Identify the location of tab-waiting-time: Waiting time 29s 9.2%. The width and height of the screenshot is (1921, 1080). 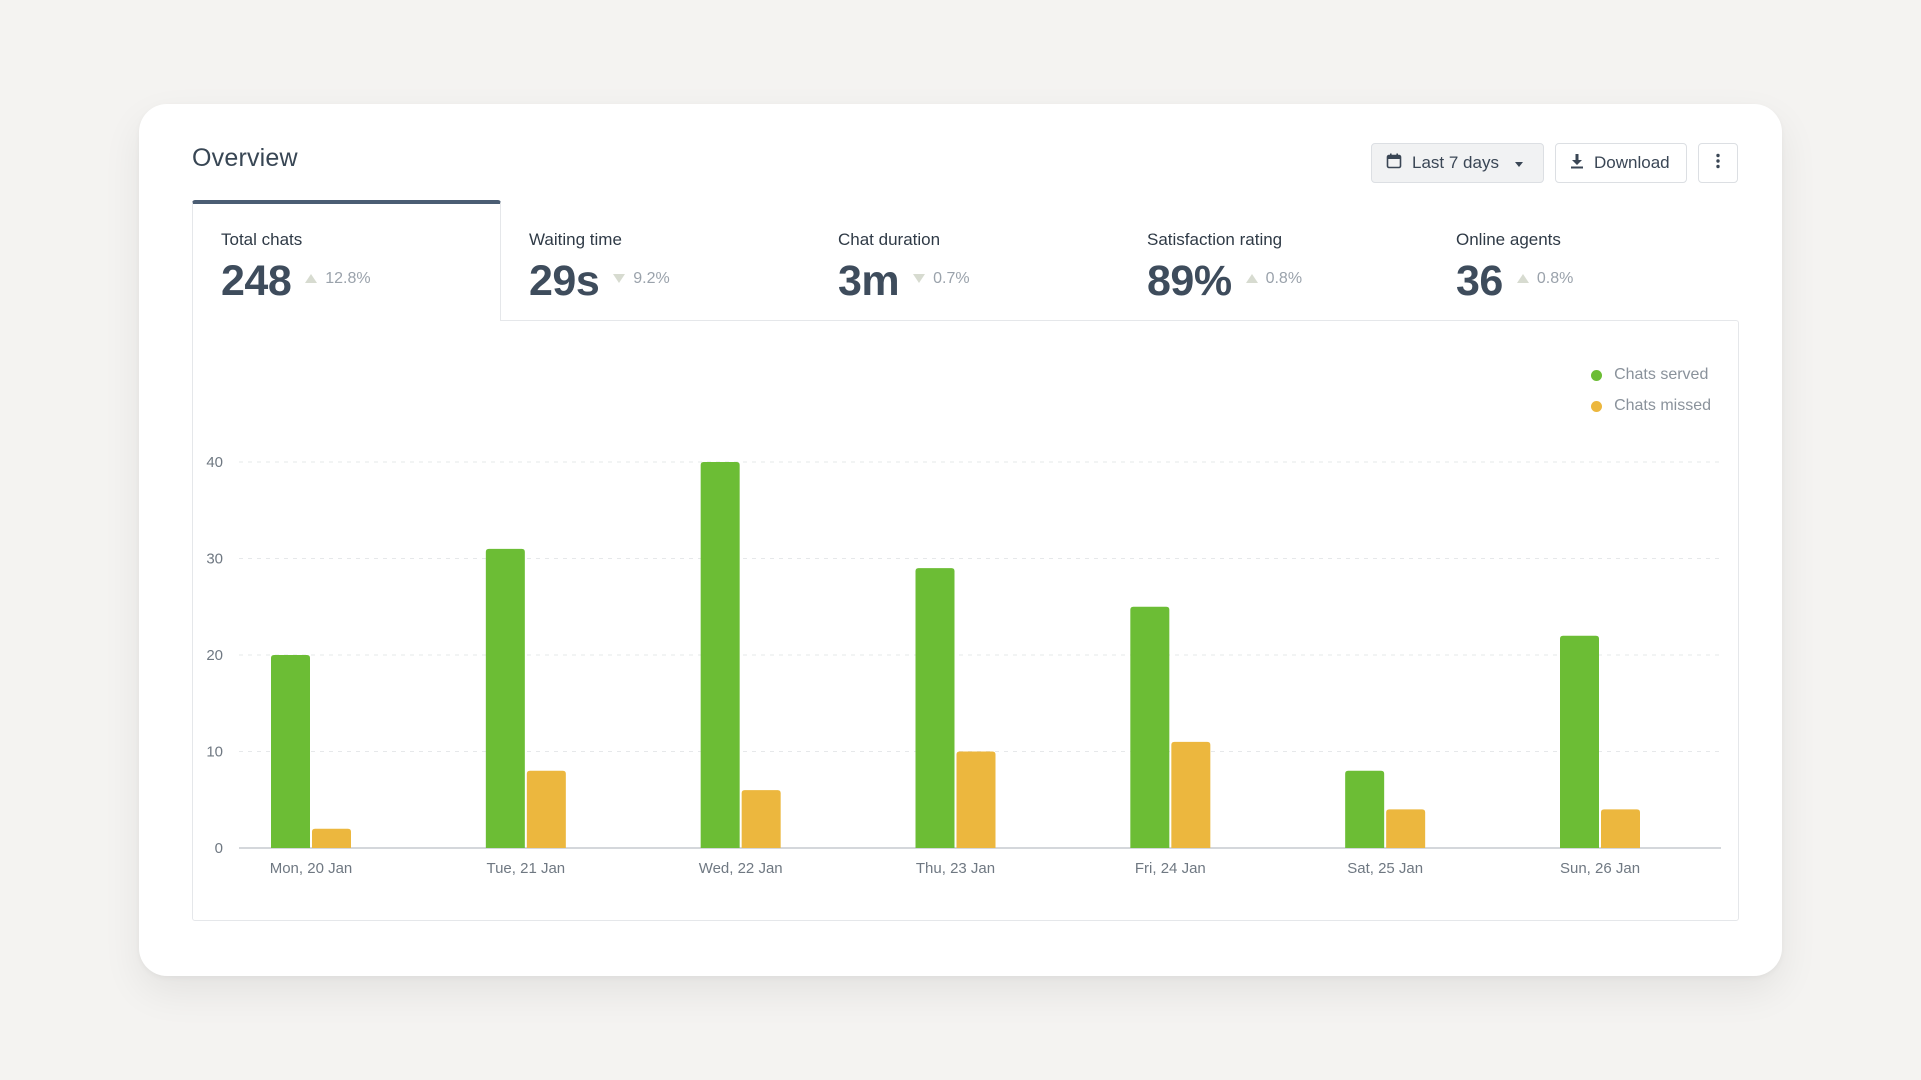
(655, 260).